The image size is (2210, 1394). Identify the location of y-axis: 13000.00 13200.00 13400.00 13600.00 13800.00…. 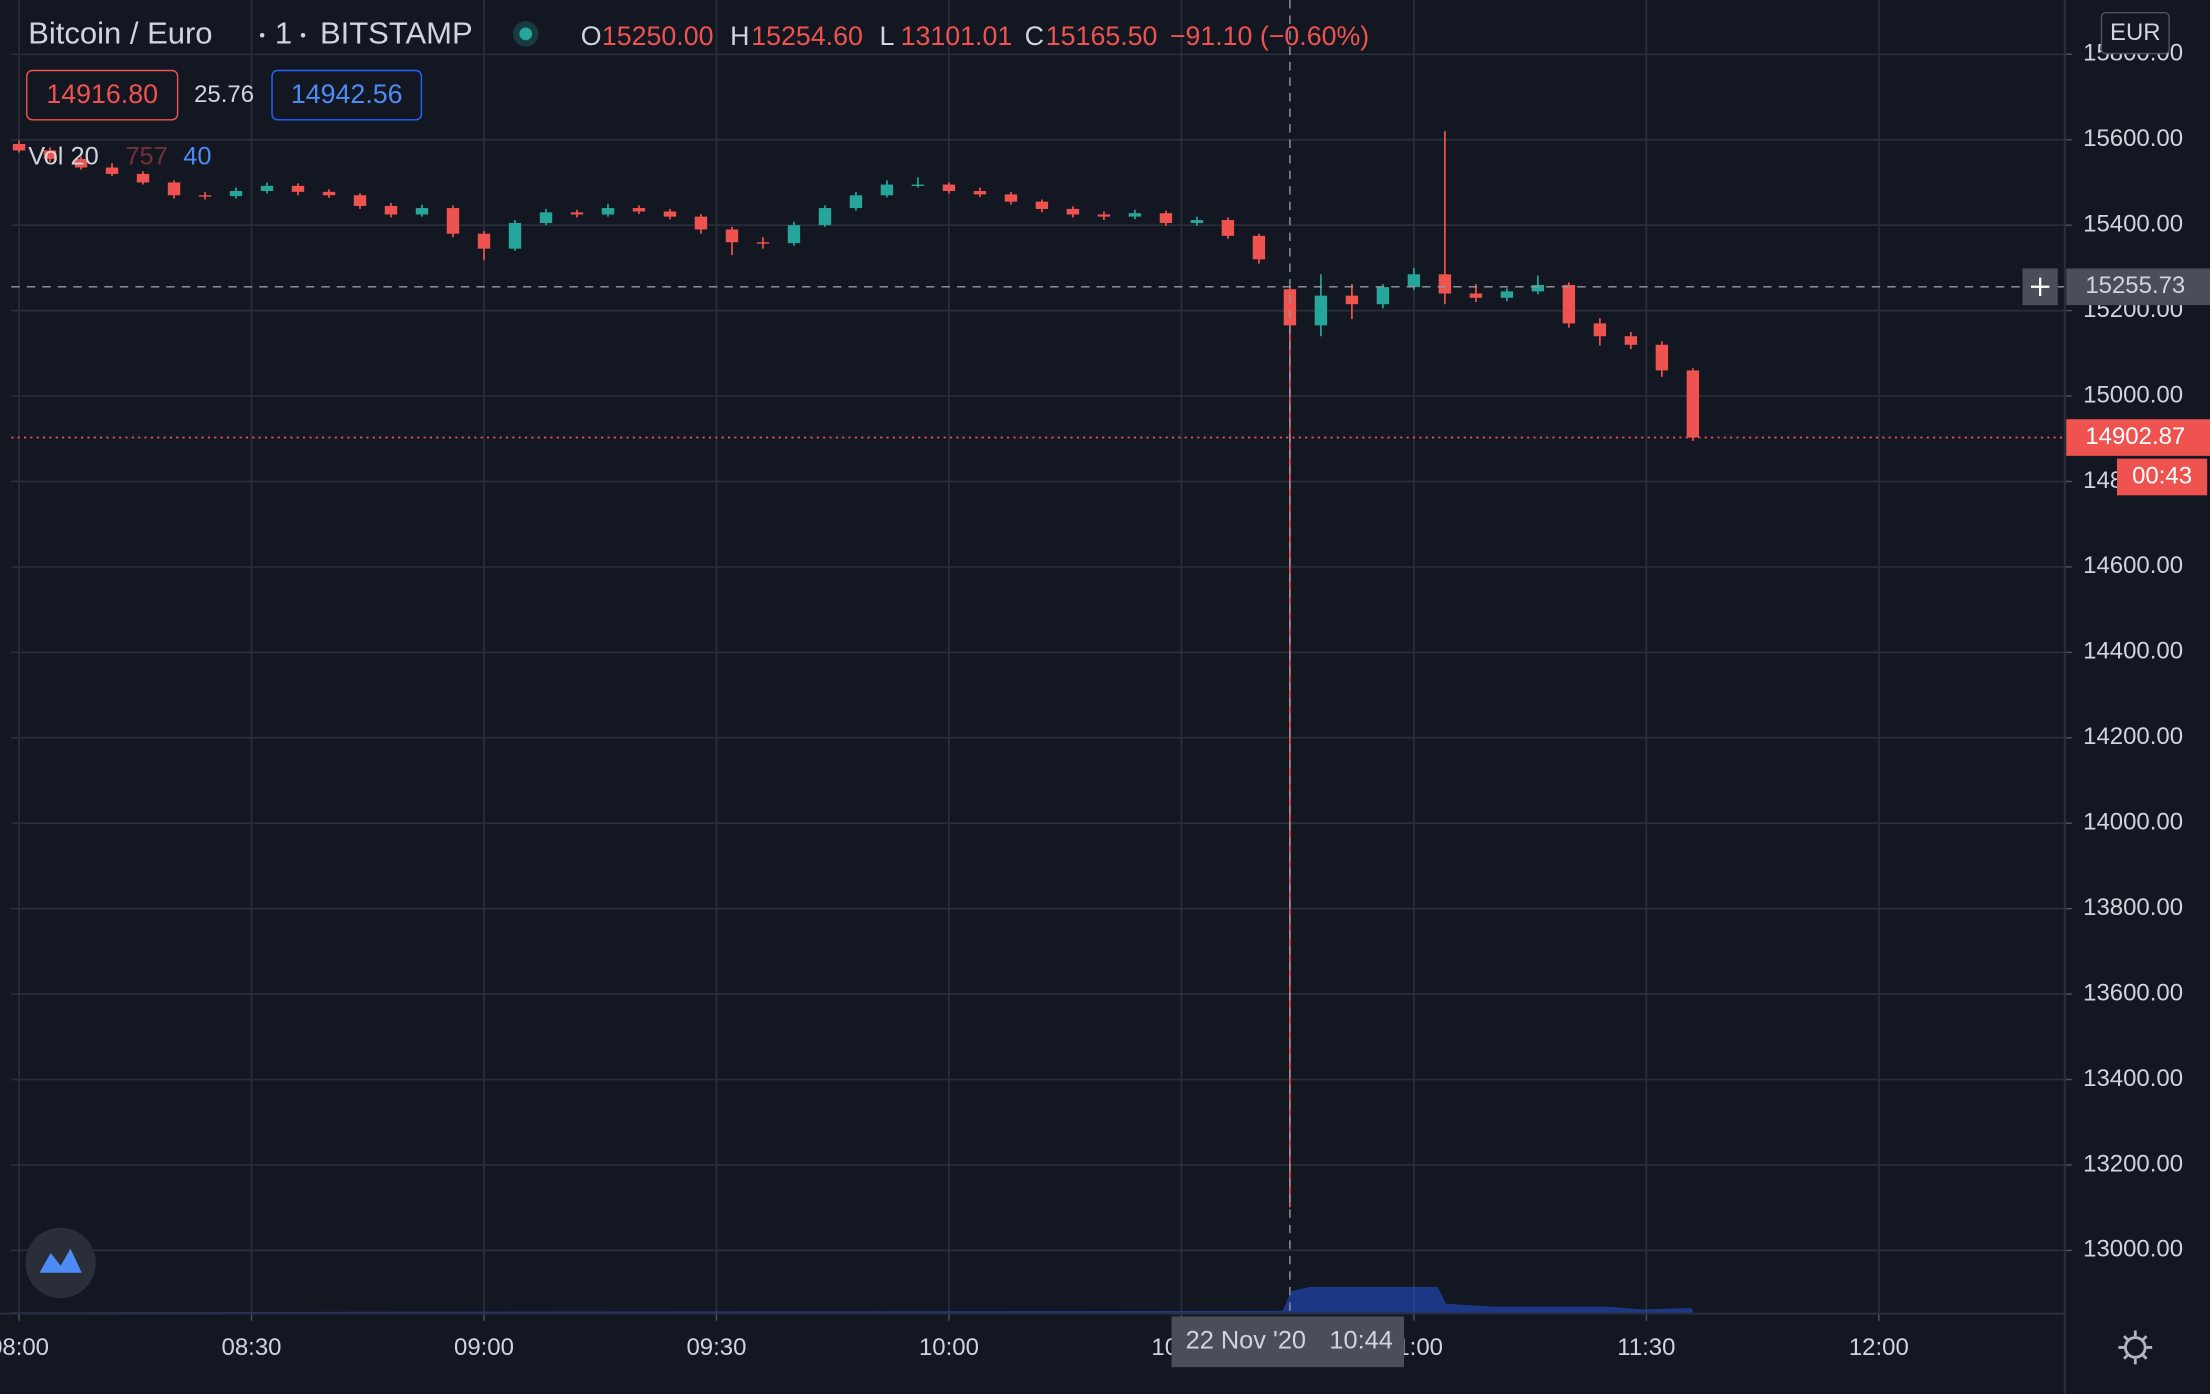
(2123, 651).